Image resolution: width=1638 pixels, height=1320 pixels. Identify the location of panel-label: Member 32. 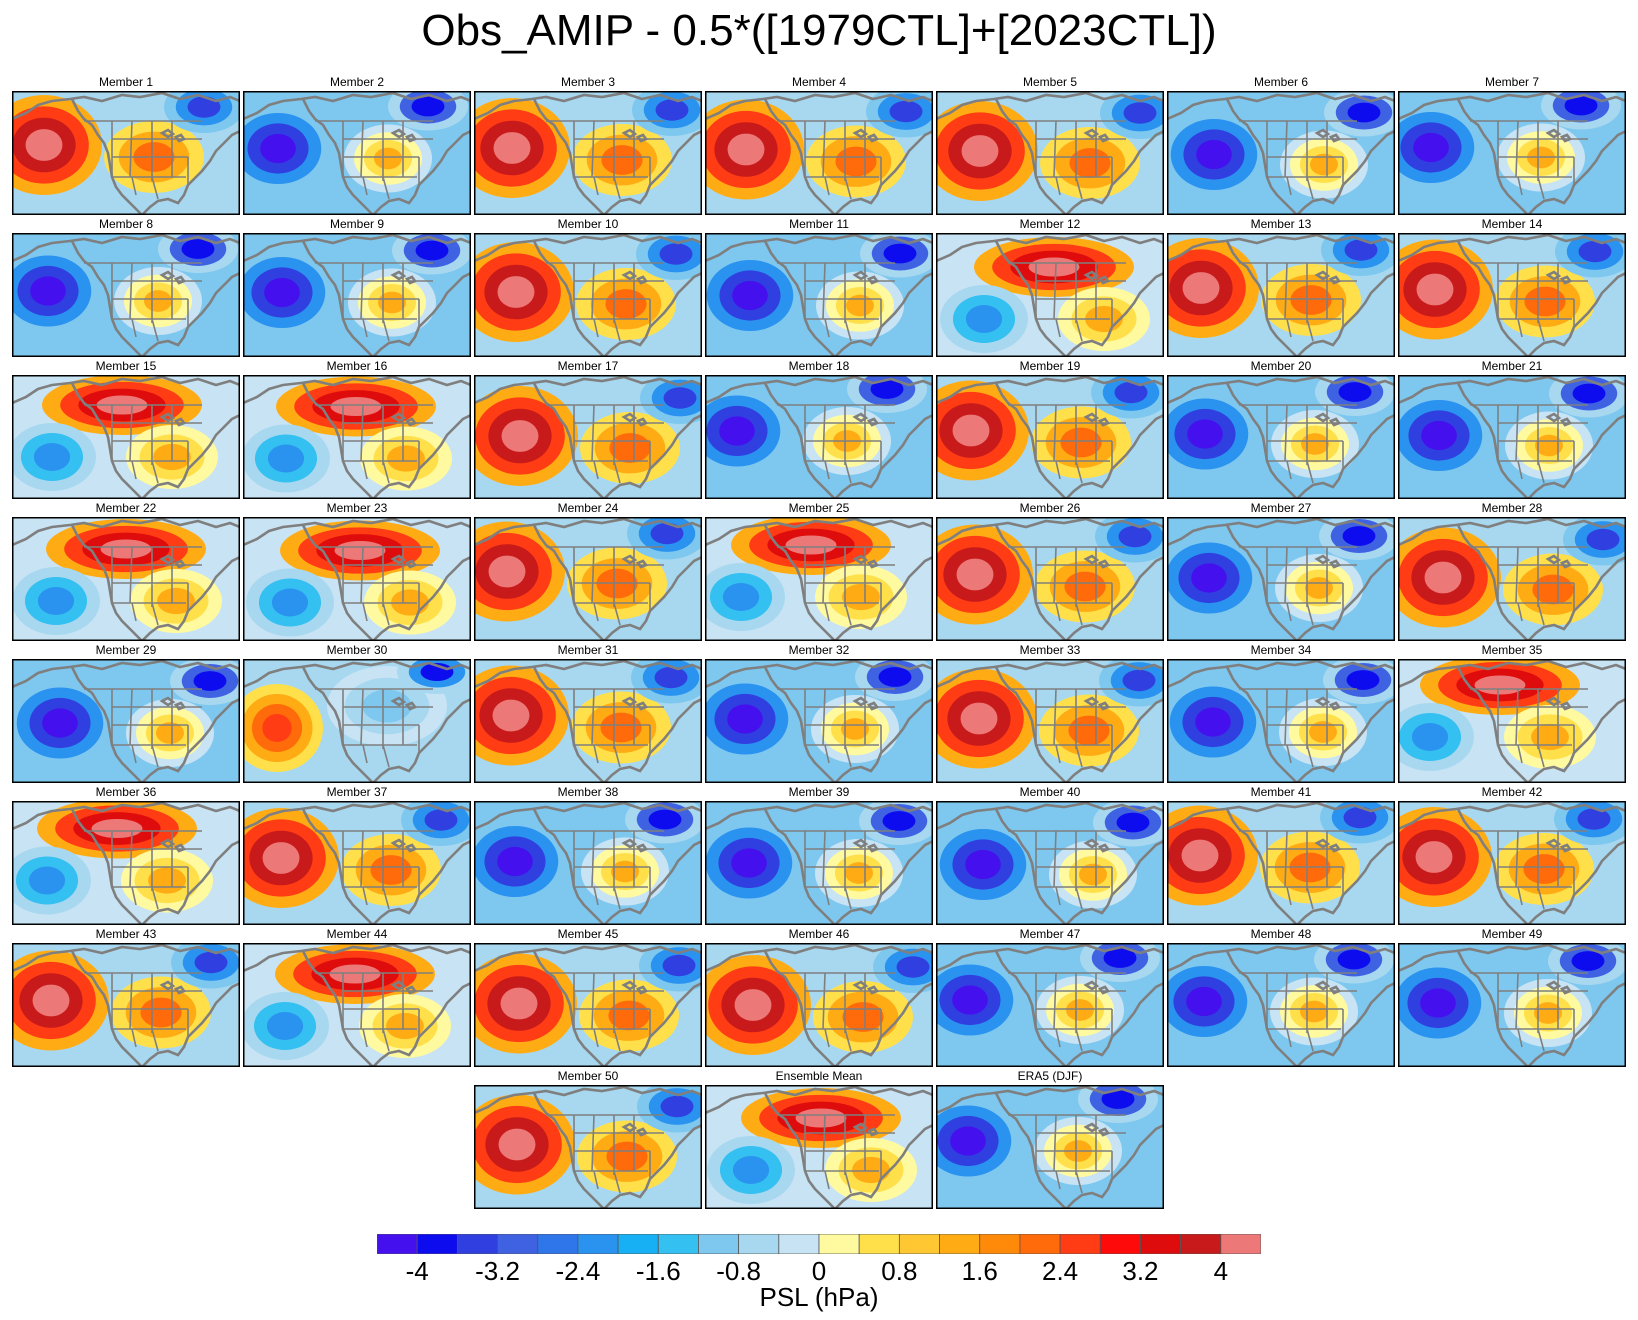
(819, 650).